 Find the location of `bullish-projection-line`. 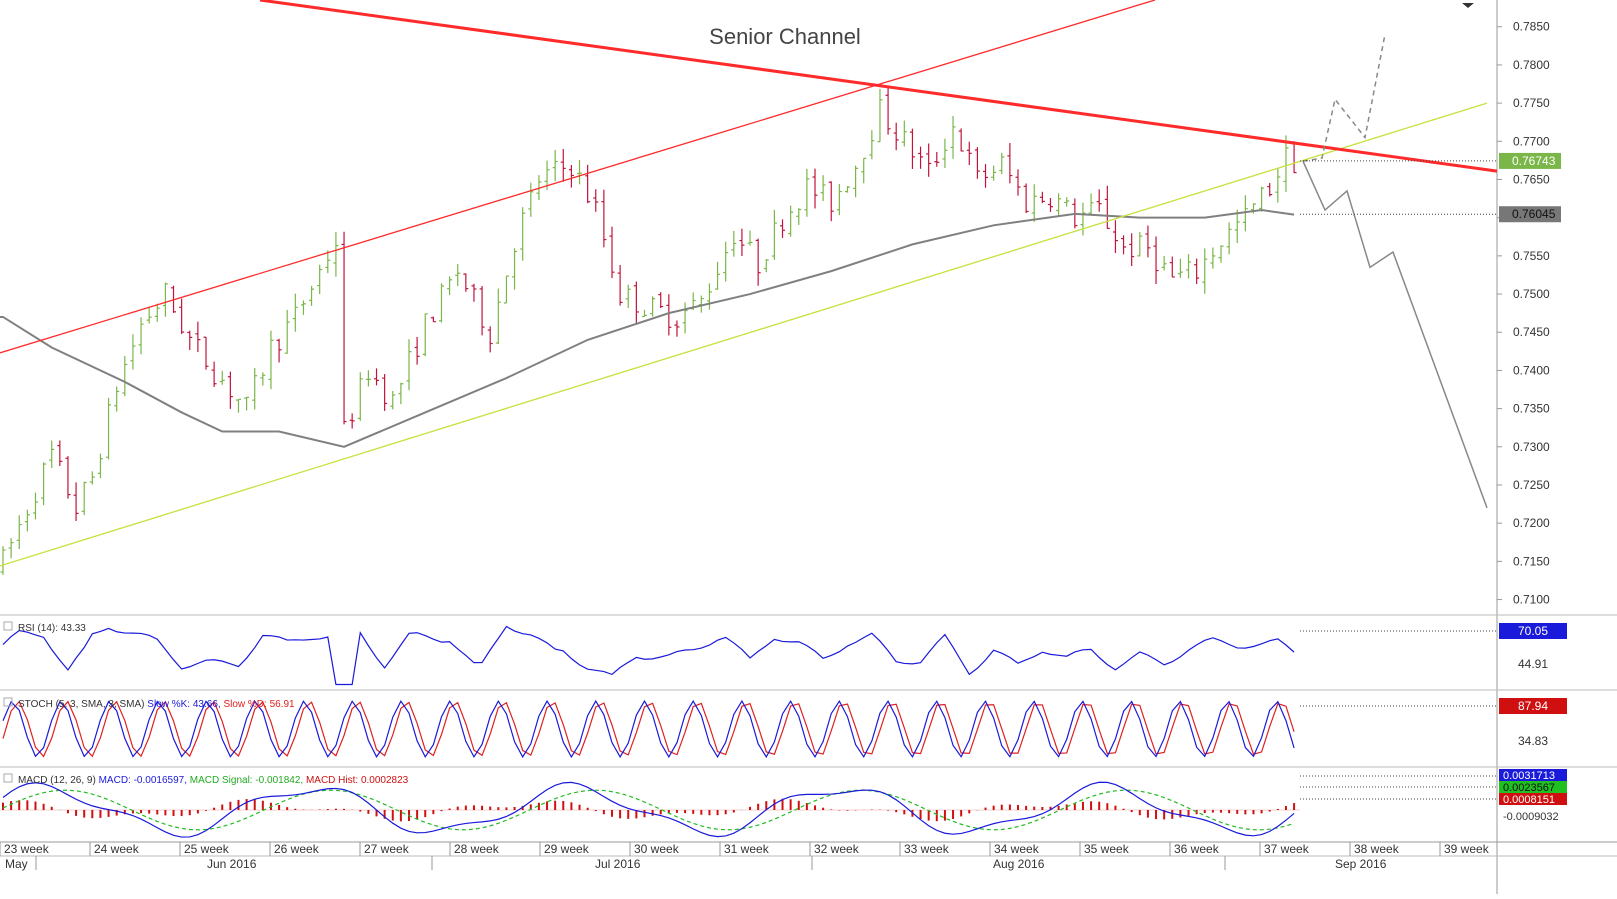

bullish-projection-line is located at coordinates (1344, 98).